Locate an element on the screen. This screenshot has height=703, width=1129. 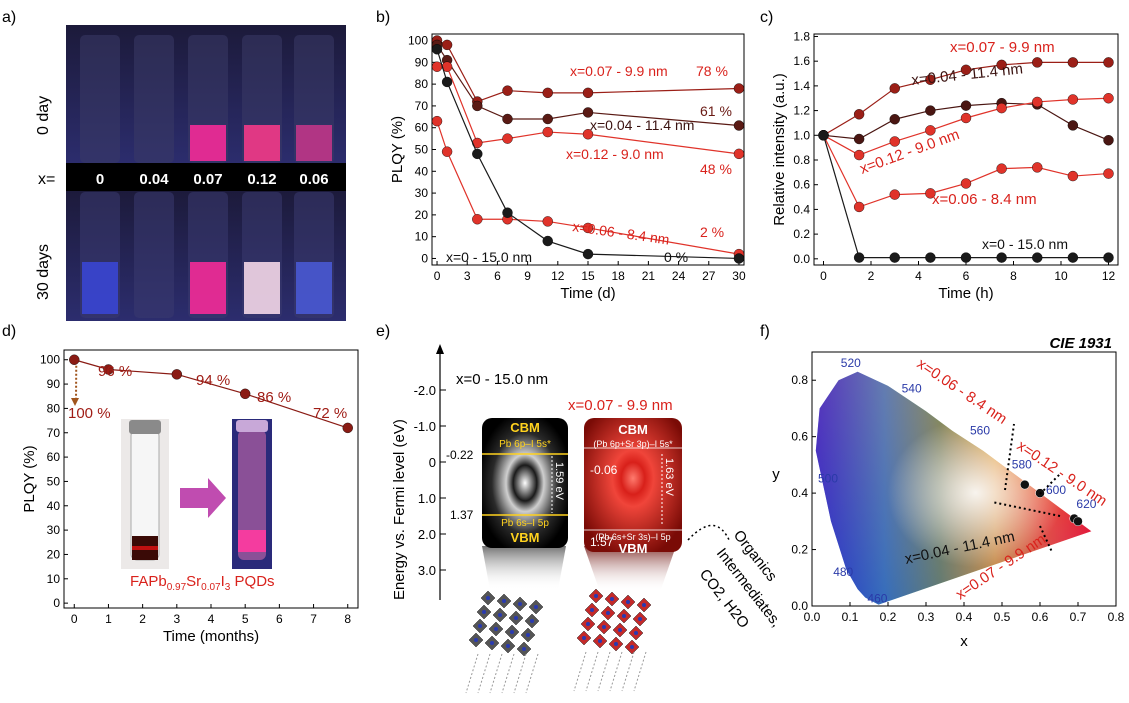
y-tick-label: 60 is located at coordinates (54, 457).